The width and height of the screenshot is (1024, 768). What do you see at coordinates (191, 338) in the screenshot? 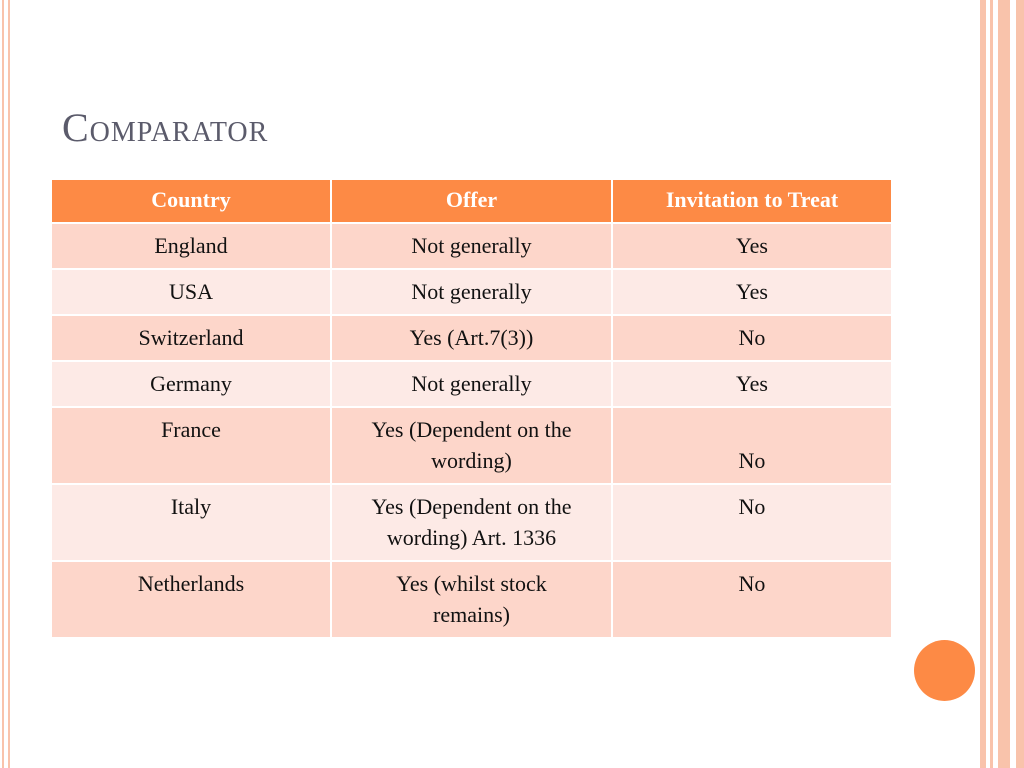
I see `table-cell: Switzerland` at bounding box center [191, 338].